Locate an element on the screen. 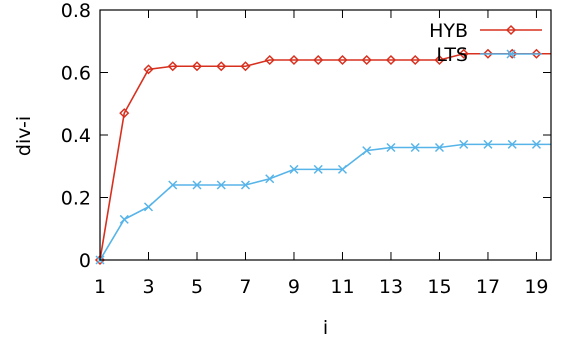 The image size is (565, 337). x-tick-label: 1 is located at coordinates (100, 287).